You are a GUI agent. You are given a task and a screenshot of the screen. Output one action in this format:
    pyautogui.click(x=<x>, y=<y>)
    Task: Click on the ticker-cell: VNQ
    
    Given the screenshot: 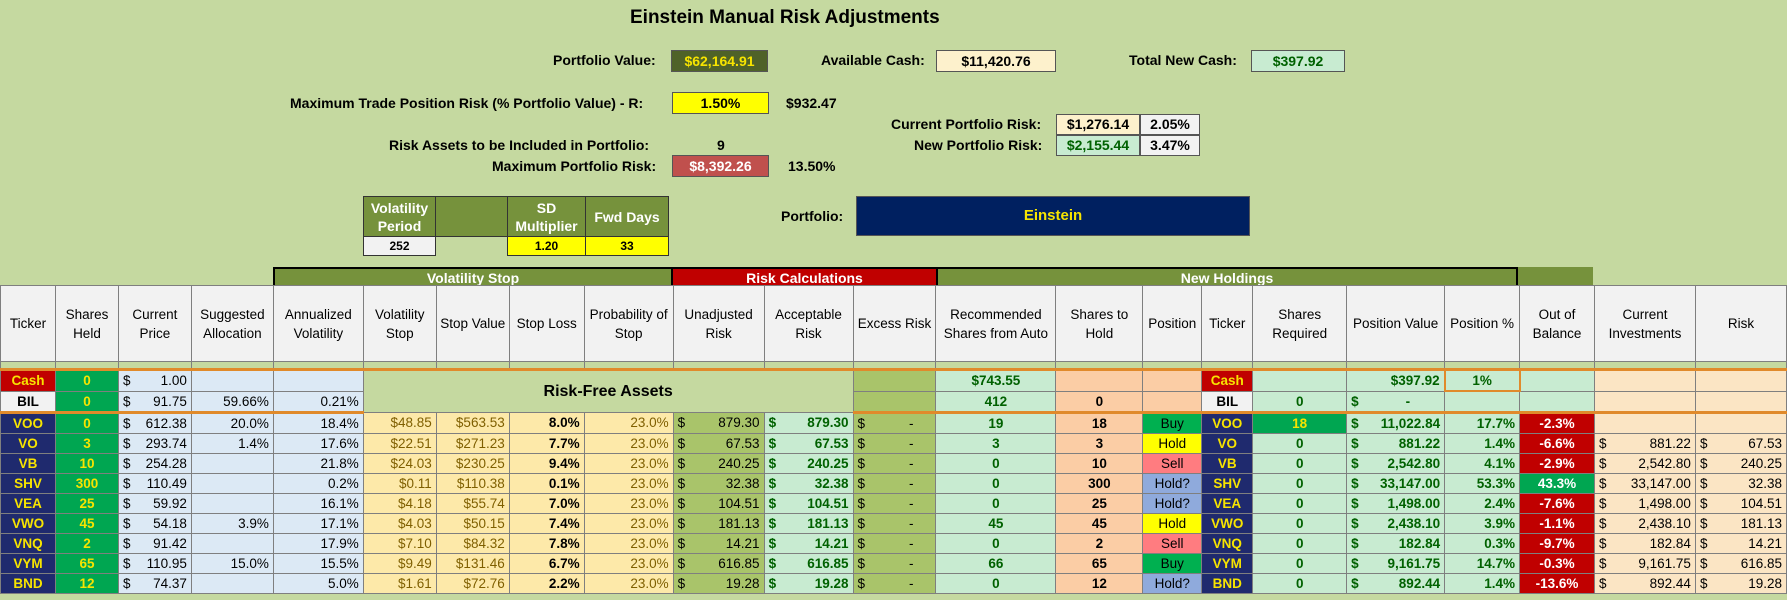 What is the action you would take?
    pyautogui.click(x=28, y=543)
    